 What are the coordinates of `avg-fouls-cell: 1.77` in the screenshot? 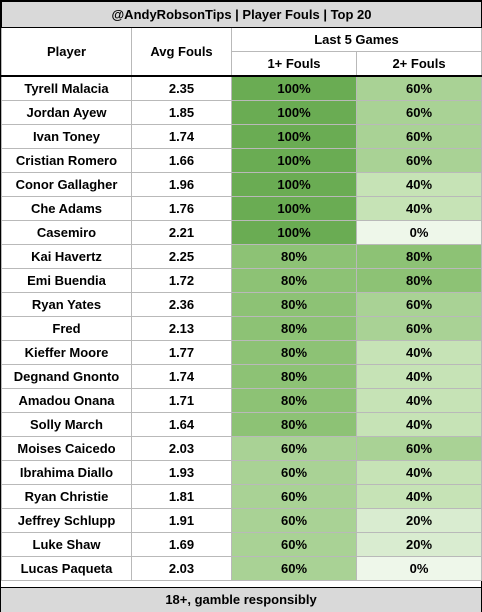 It's located at (181, 352).